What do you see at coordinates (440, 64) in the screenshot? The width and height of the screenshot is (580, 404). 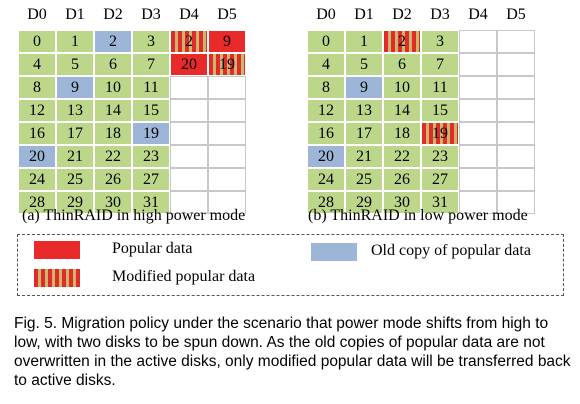 I see `block-cell-7: 7` at bounding box center [440, 64].